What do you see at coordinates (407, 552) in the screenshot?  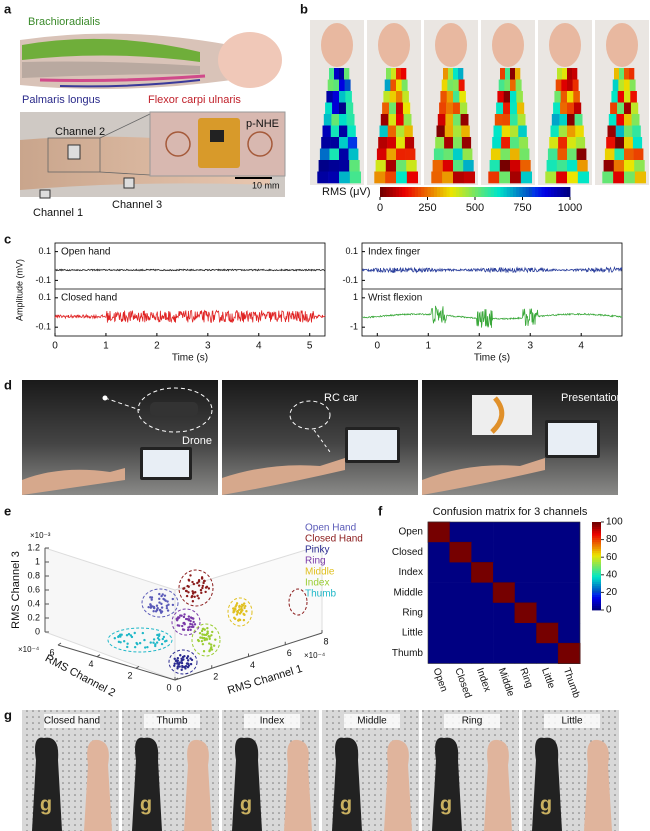 I see `row-label: Closed` at bounding box center [407, 552].